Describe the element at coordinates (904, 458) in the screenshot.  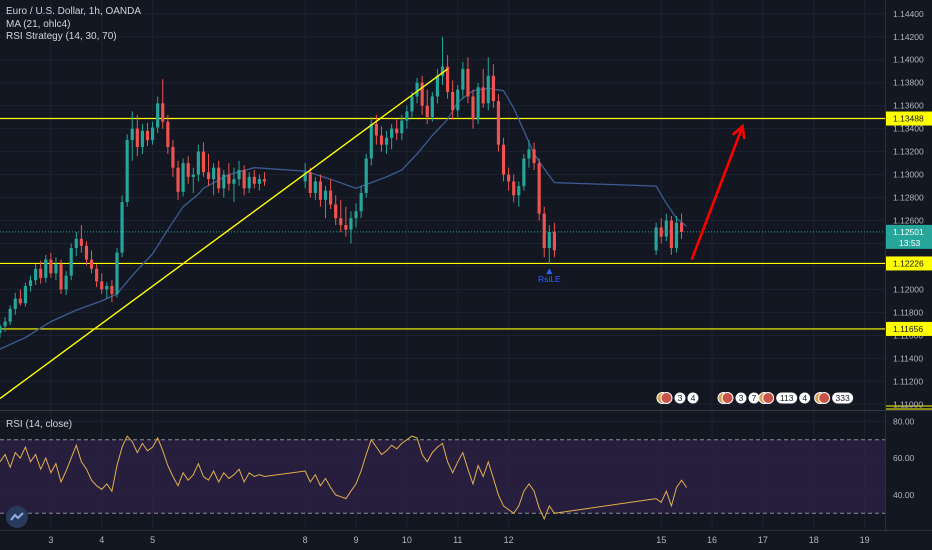
I see `rsi-axis: 80.00 60.00 40.00` at that location.